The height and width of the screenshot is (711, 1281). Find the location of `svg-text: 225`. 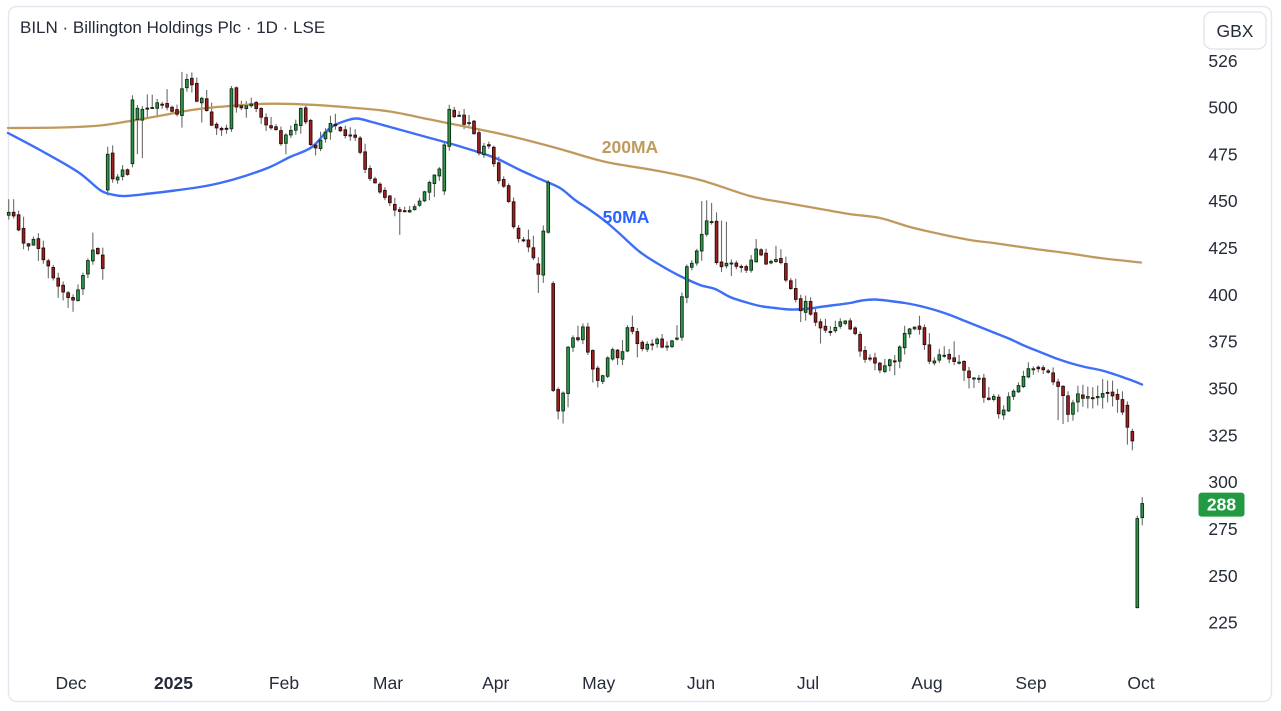

svg-text: 225 is located at coordinates (1222, 623).